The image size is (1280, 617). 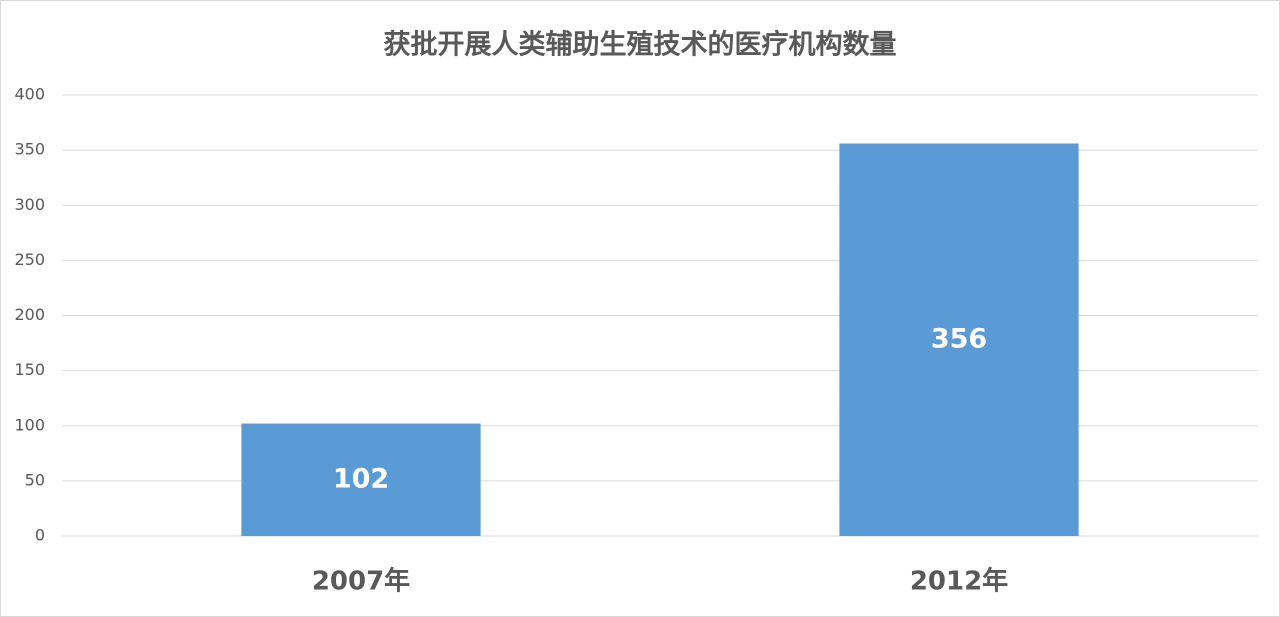 What do you see at coordinates (40, 535) in the screenshot?
I see `y-tick-label: 0` at bounding box center [40, 535].